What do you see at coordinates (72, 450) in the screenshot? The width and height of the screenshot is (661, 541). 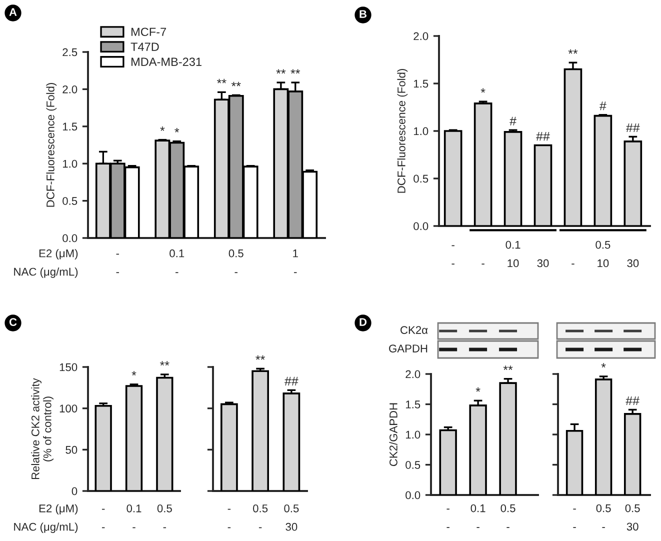 I see `y-tick-label: 50` at bounding box center [72, 450].